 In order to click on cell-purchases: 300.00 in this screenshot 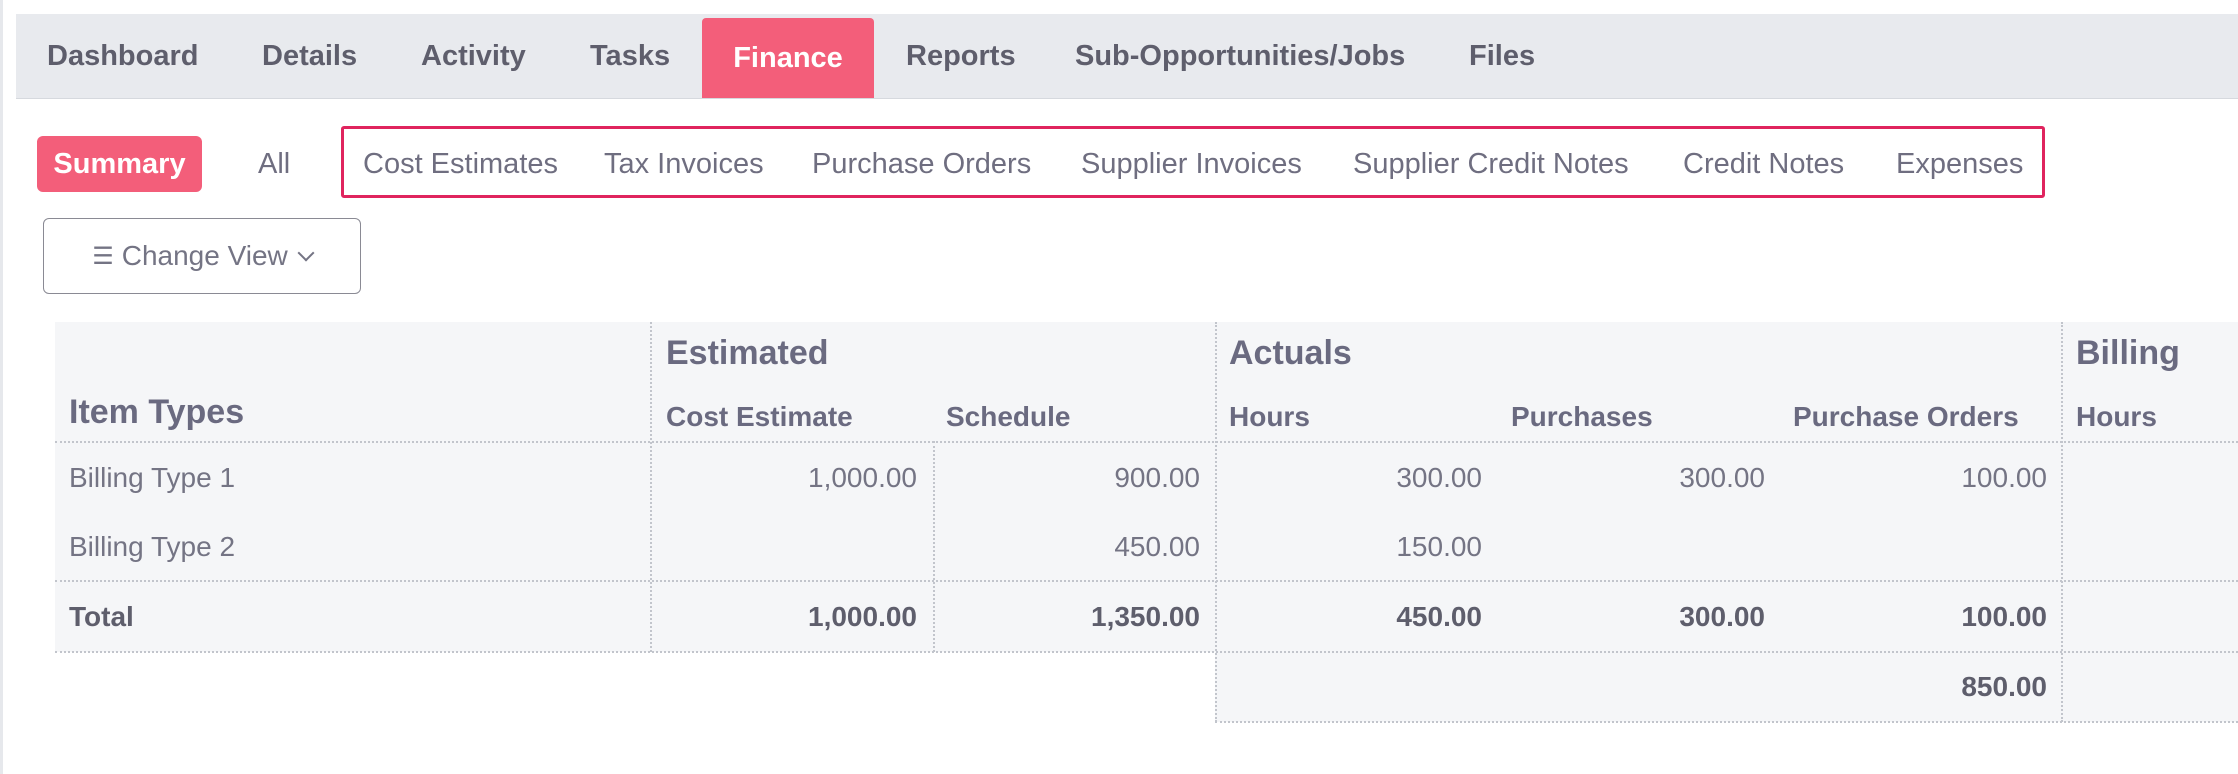, I will do `click(1722, 477)`.